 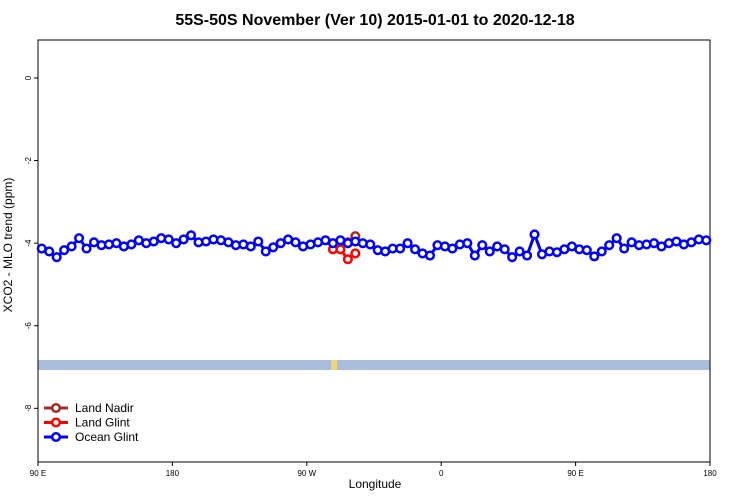 What do you see at coordinates (104, 408) in the screenshot?
I see `legend-label: Land Nadir` at bounding box center [104, 408].